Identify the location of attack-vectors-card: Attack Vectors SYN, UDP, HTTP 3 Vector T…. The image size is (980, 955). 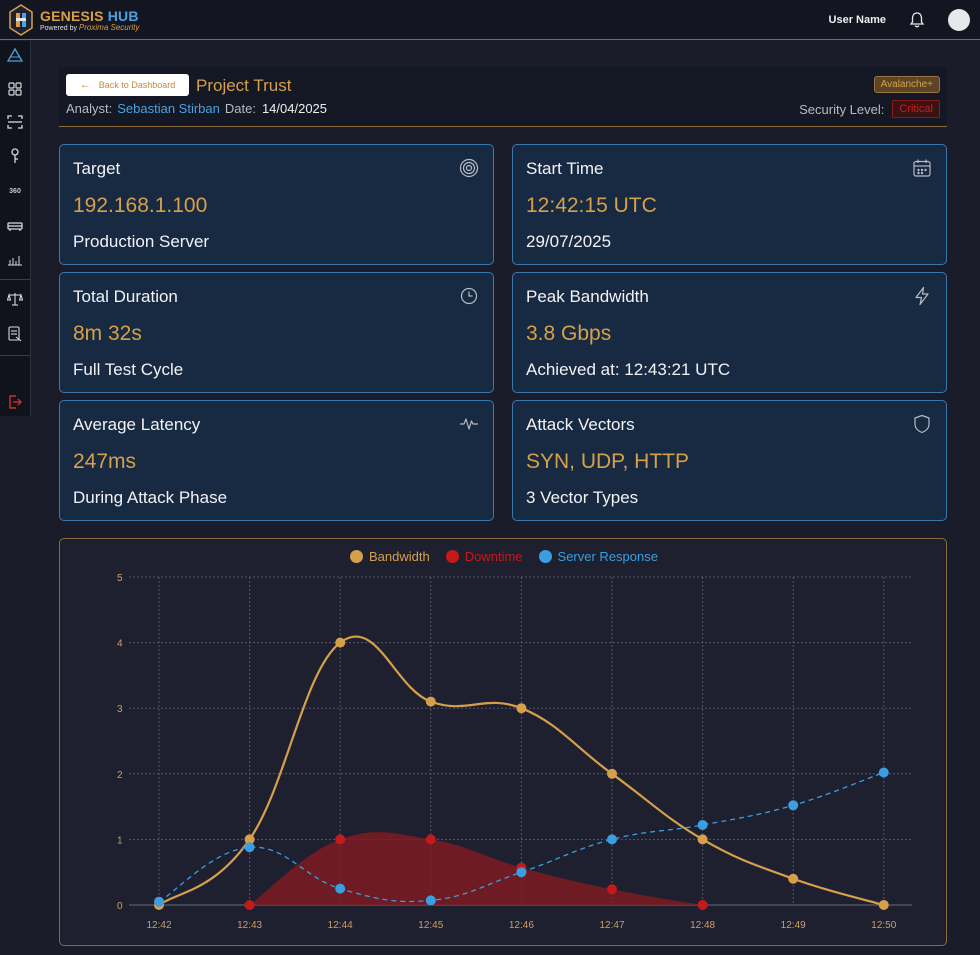
(729, 460).